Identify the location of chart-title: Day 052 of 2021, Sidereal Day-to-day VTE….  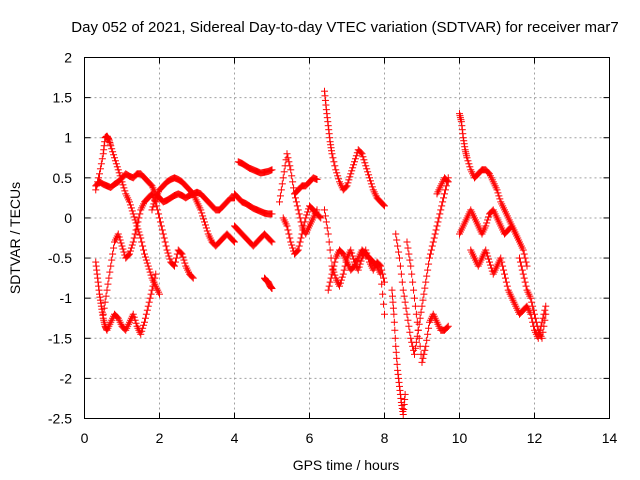
(344, 27).